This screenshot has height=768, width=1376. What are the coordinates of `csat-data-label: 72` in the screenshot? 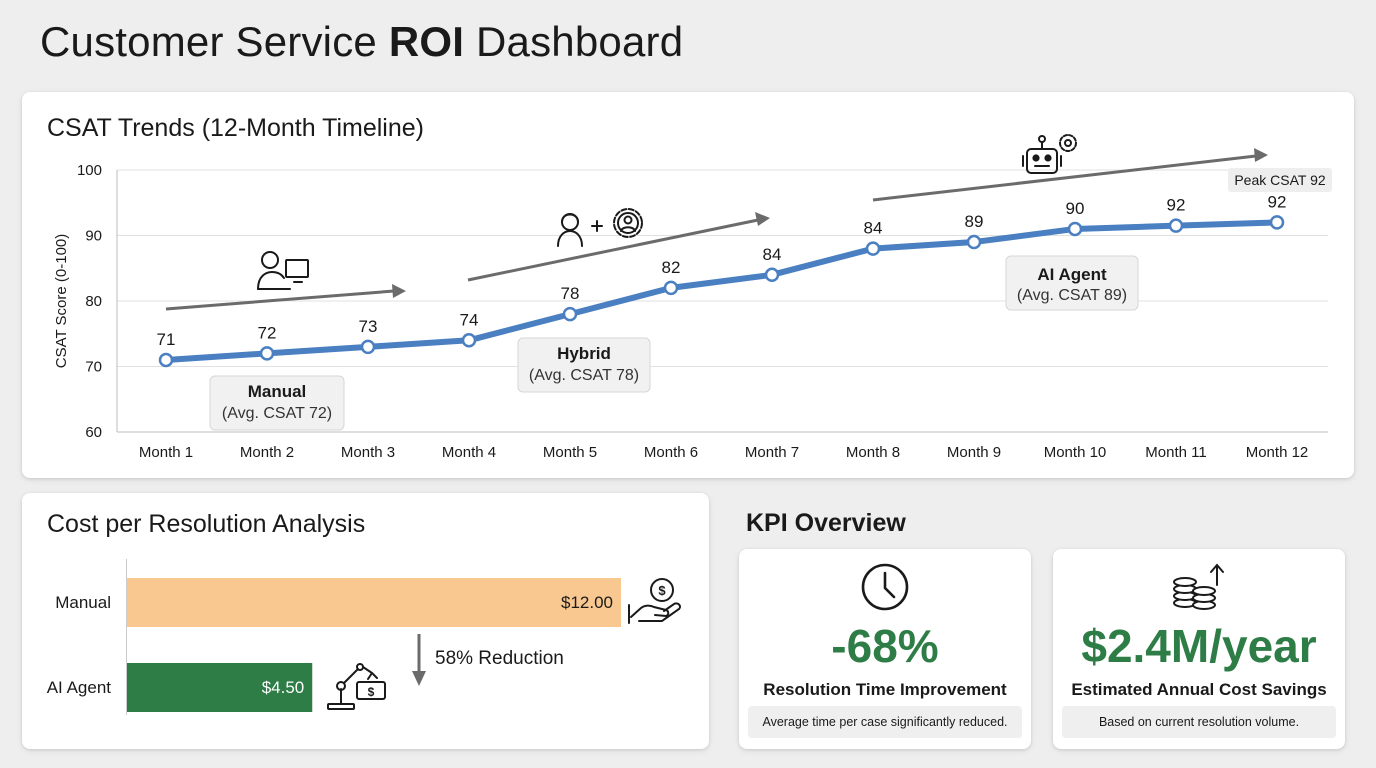 It's located at (267, 332).